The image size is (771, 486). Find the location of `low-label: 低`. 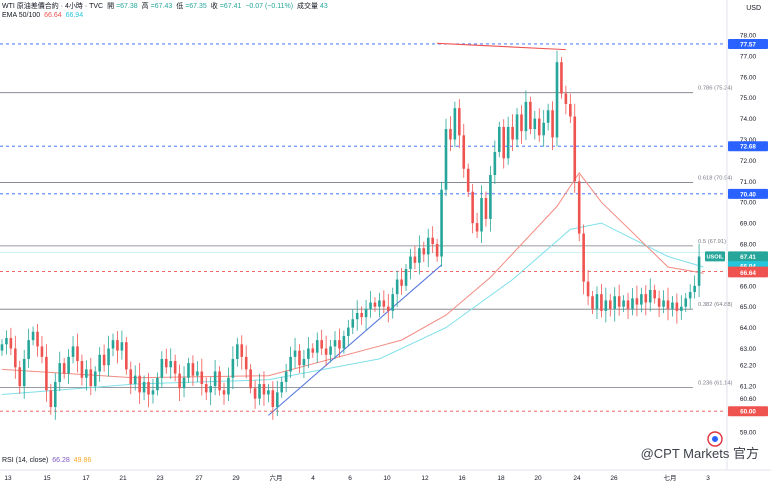

low-label: 低 is located at coordinates (180, 6).